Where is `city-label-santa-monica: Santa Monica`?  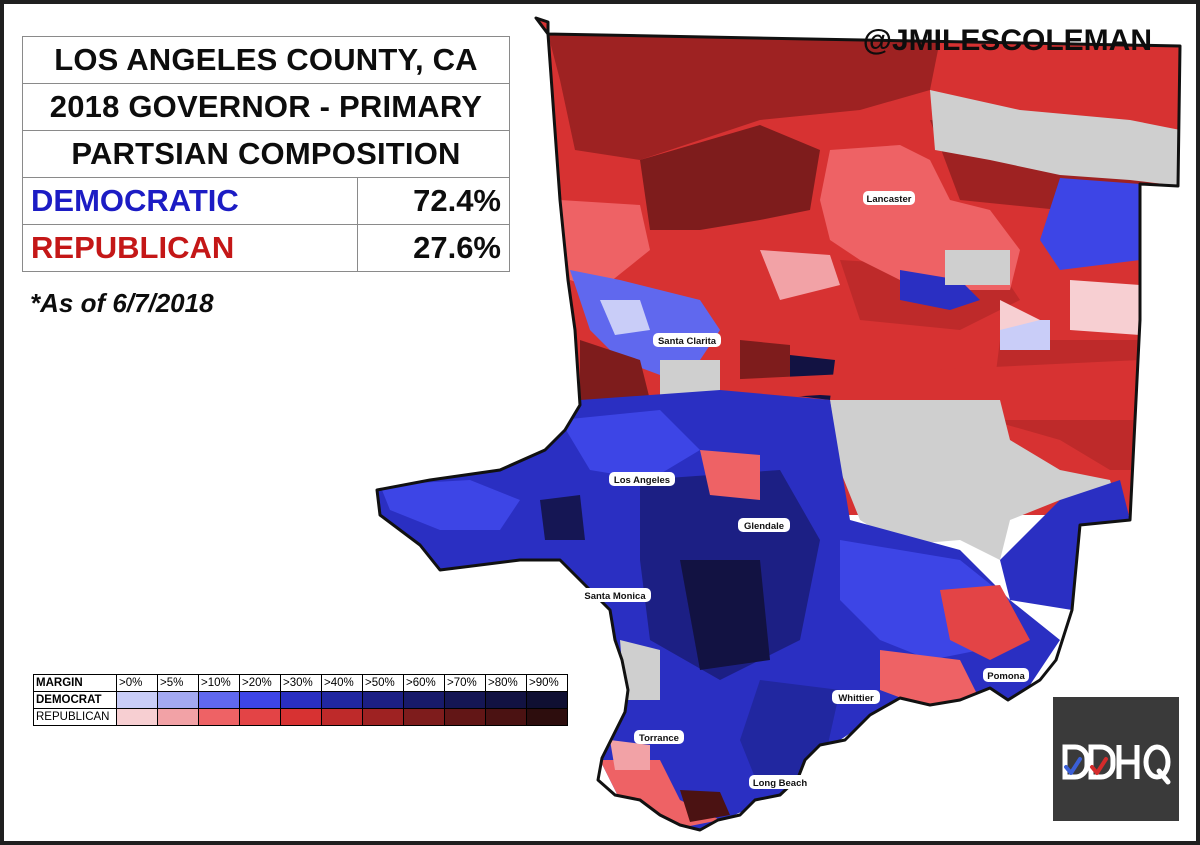 city-label-santa-monica: Santa Monica is located at coordinates (615, 595).